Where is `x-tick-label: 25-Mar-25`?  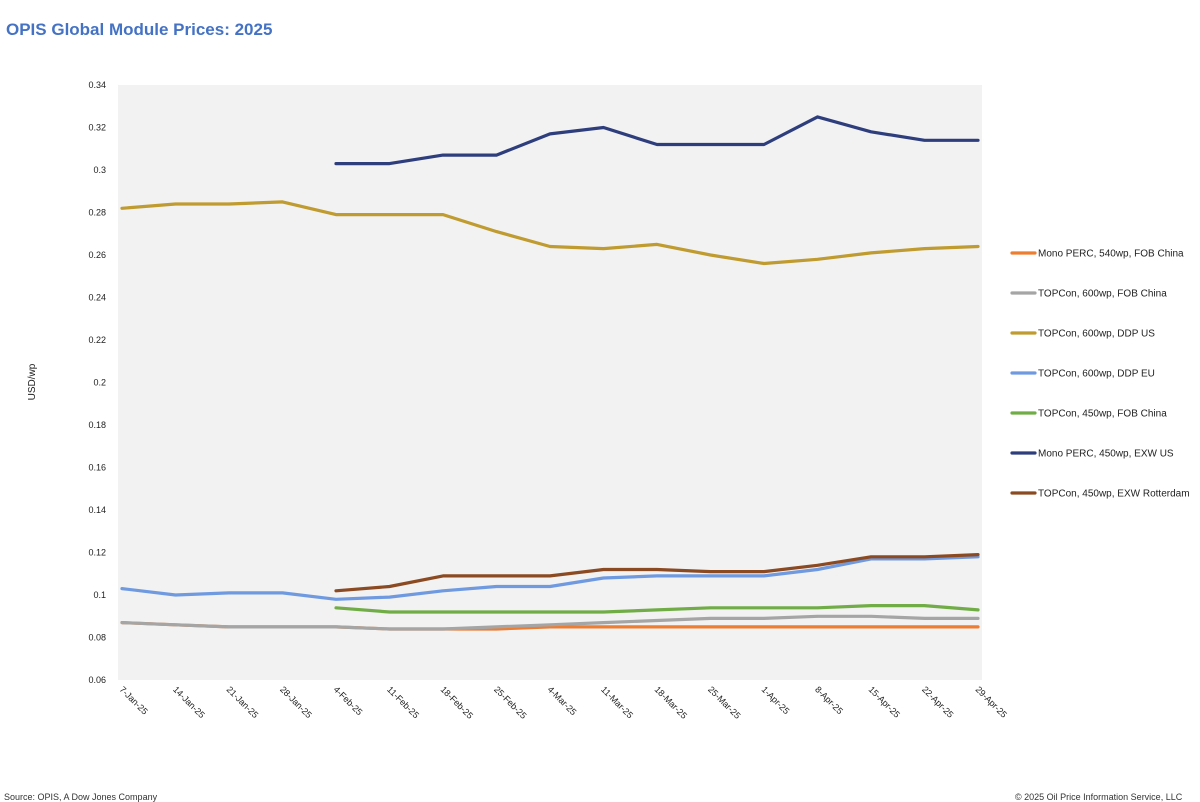
x-tick-label: 25-Mar-25 is located at coordinates (724, 702).